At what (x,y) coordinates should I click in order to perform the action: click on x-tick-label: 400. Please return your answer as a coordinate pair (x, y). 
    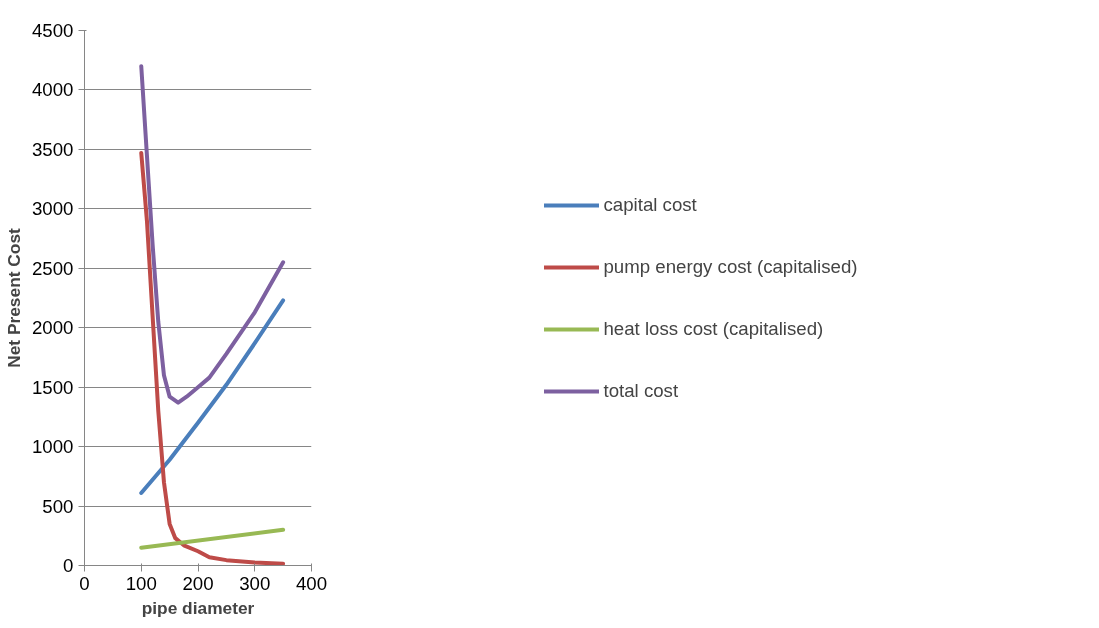
    Looking at the image, I should click on (311, 583).